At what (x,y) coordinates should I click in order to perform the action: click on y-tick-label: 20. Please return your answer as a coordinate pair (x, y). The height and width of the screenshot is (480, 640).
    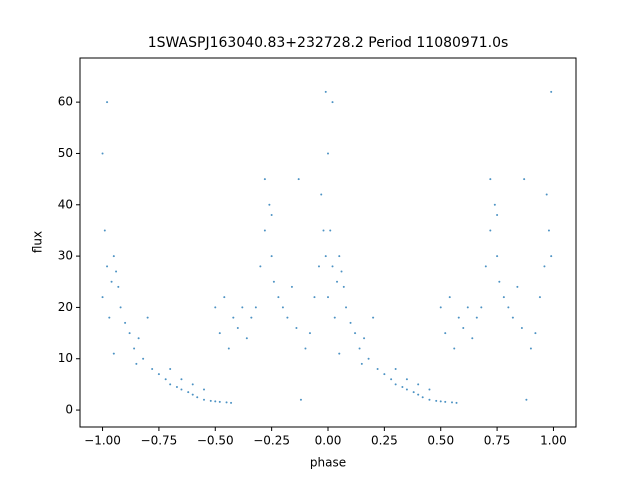
    Looking at the image, I should click on (65, 307).